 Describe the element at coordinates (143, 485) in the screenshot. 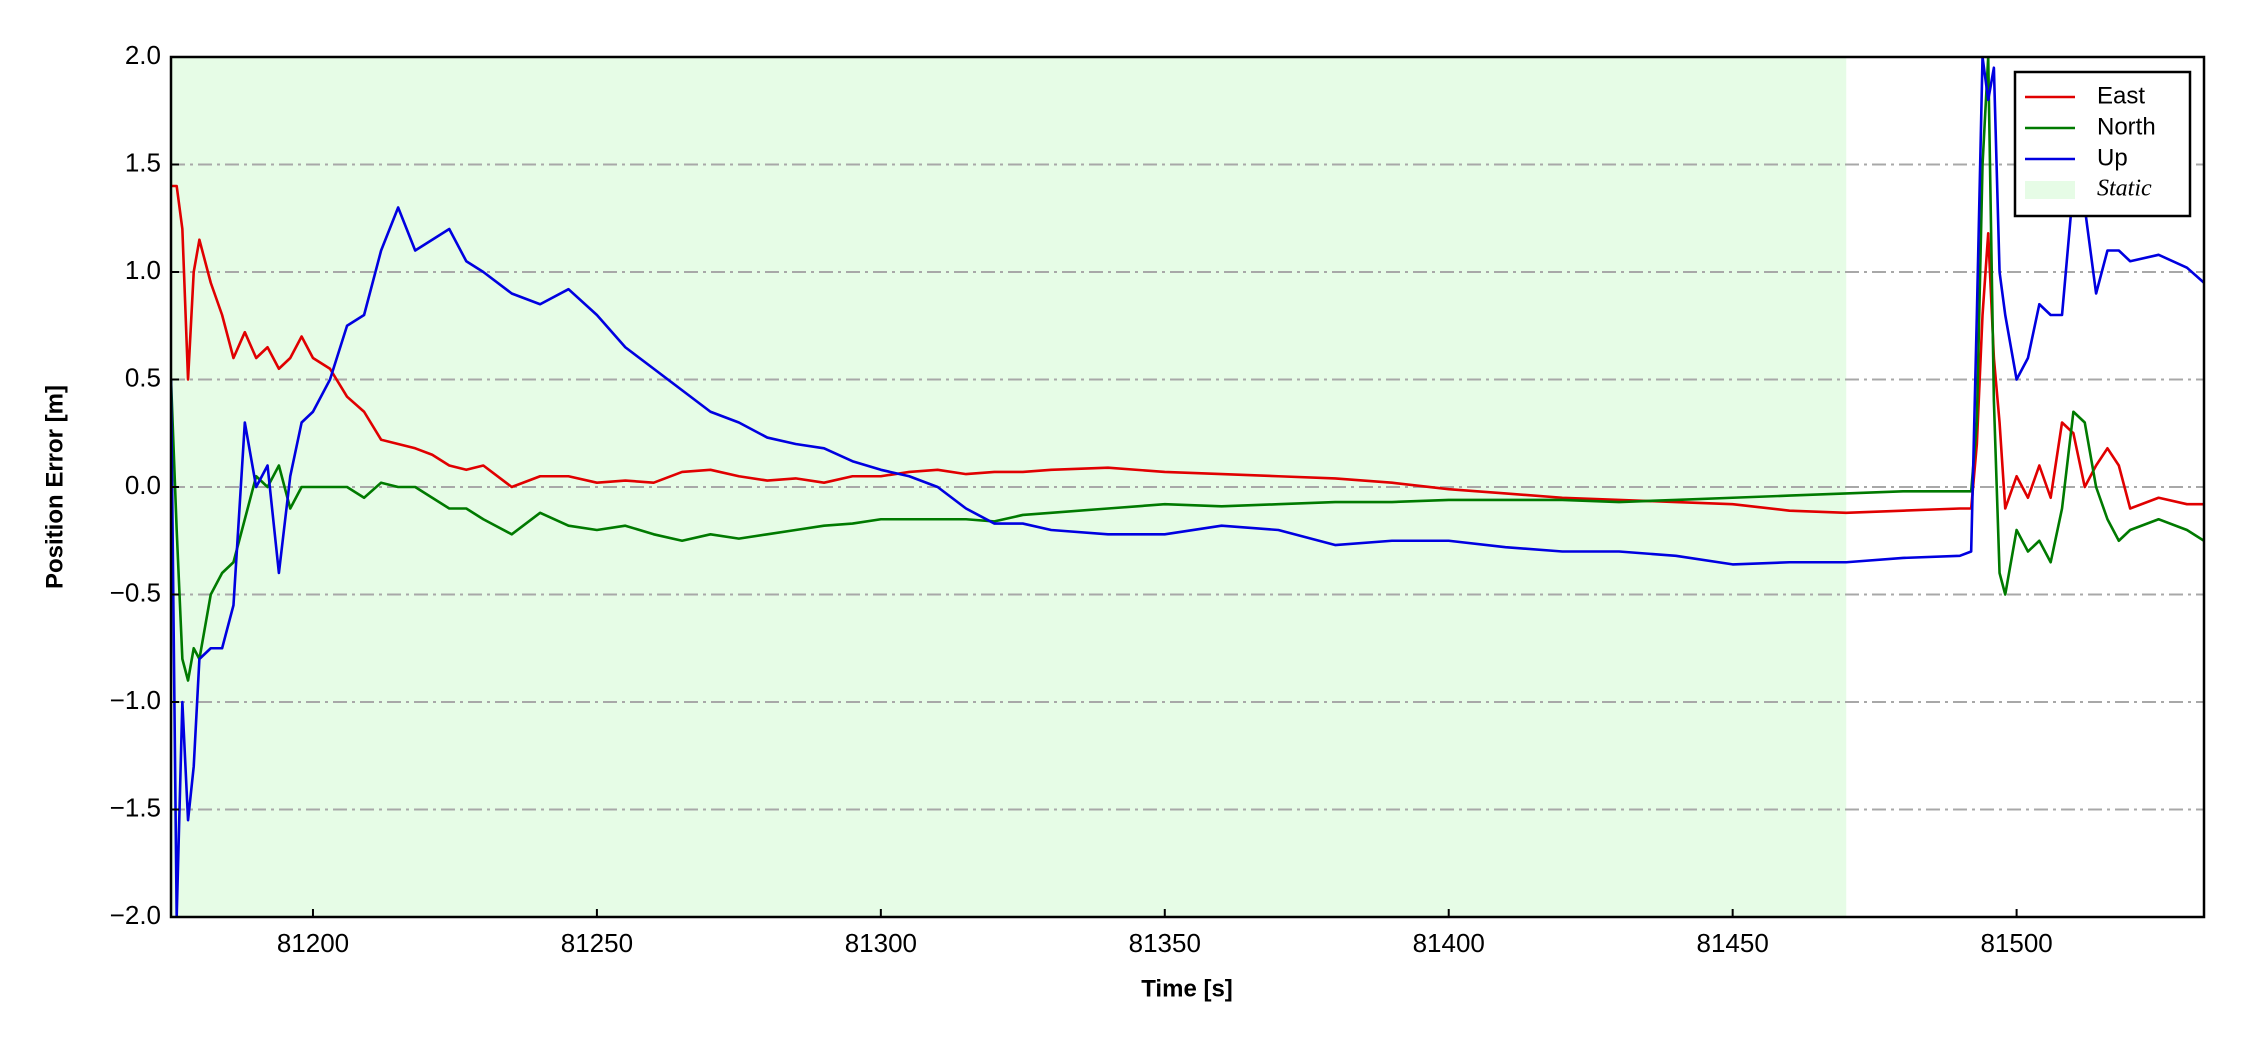

I see `y-tick-label: 0.0` at that location.